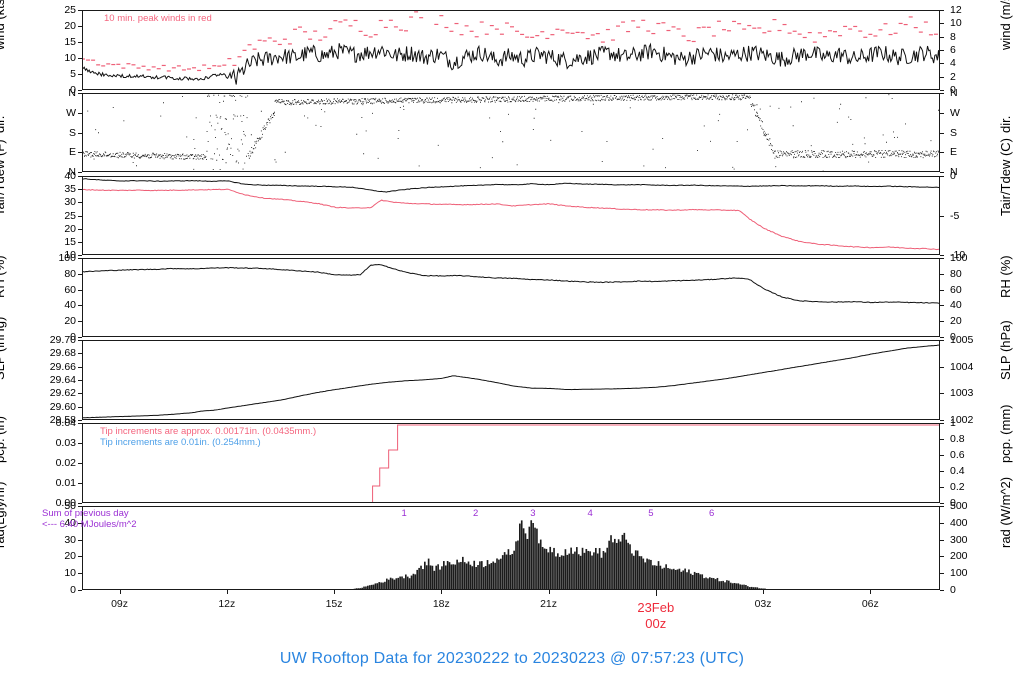 The height and width of the screenshot is (700, 1024). What do you see at coordinates (511, 214) in the screenshot?
I see `series-layer-temp` at bounding box center [511, 214].